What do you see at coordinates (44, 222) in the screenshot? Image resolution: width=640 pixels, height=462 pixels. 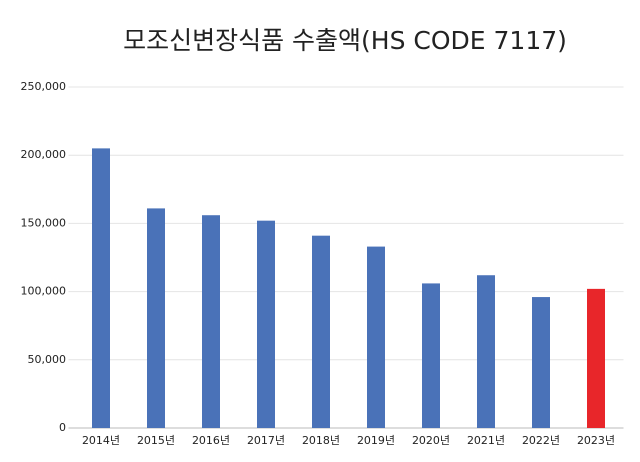 I see `y-tick-label: 150,000` at bounding box center [44, 222].